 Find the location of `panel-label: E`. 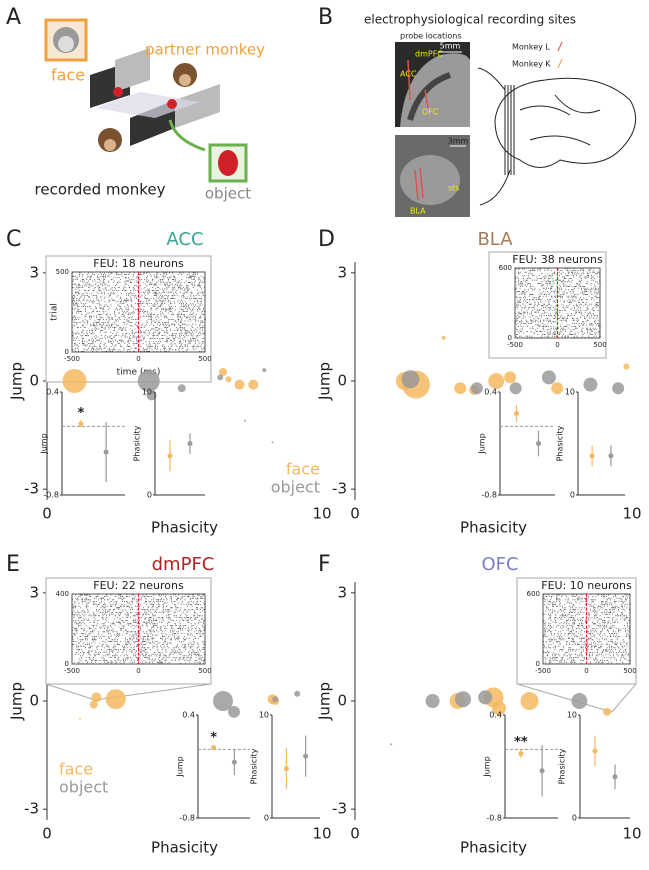

panel-label: E is located at coordinates (13, 564).